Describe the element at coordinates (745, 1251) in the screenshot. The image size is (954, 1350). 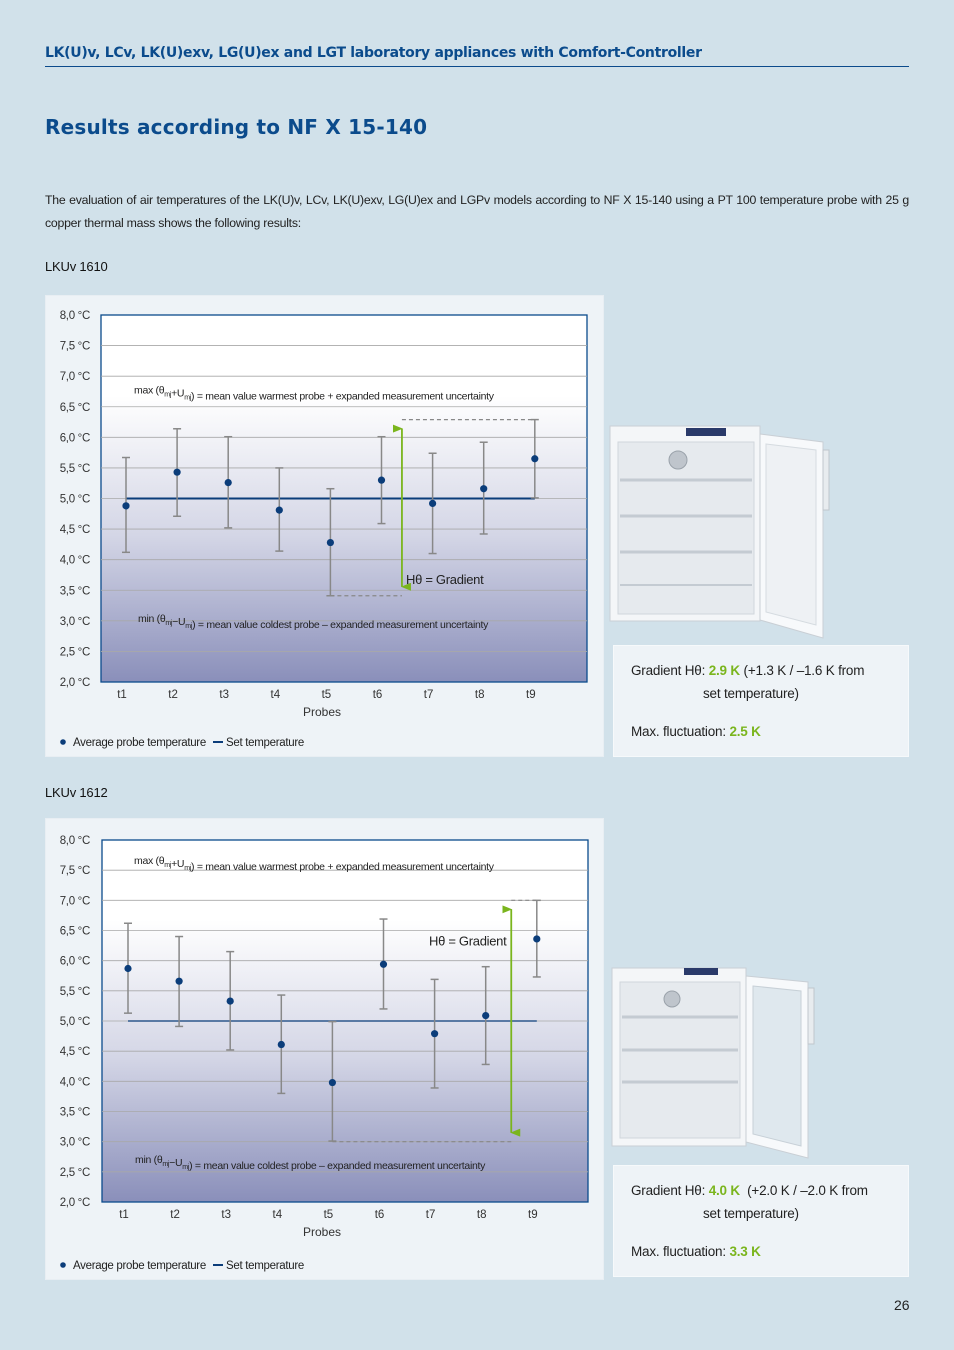
I see `fluctuation-value: 3.3 K` at that location.